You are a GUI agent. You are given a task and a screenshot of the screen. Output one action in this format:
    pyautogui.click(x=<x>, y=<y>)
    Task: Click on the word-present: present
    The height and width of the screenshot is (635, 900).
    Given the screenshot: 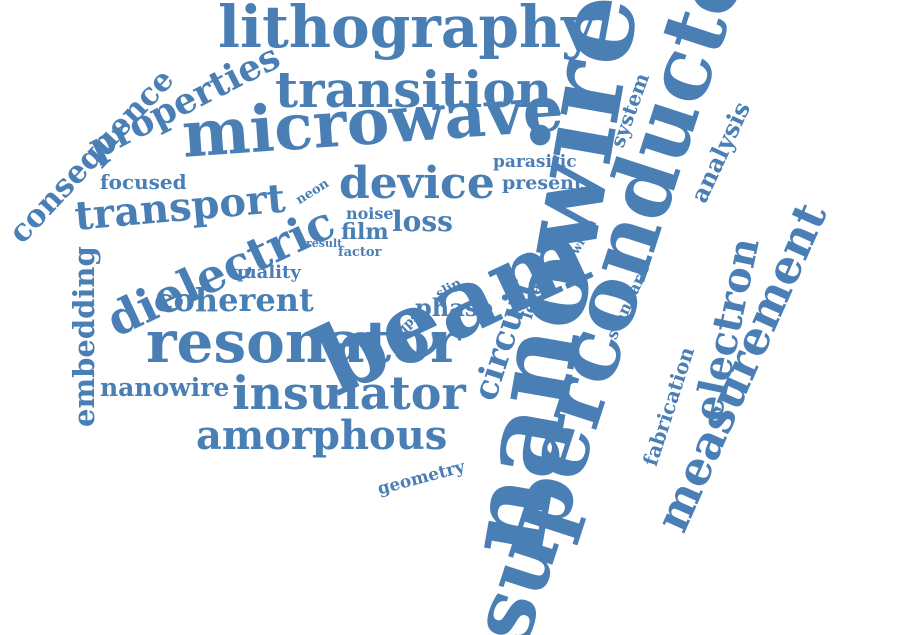 What is the action you would take?
    pyautogui.click(x=542, y=183)
    